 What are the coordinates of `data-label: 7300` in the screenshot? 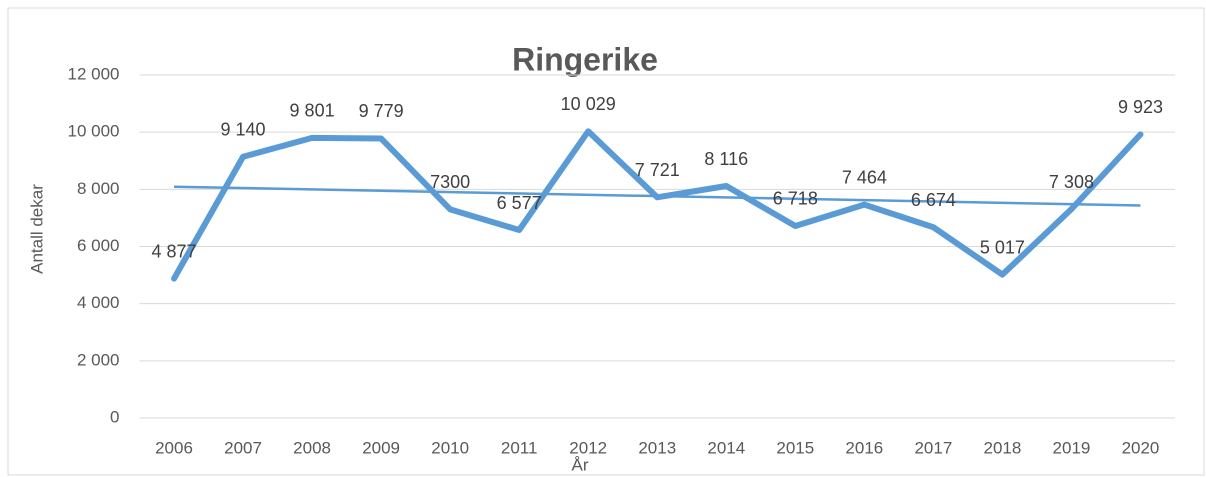 It's located at (450, 182).